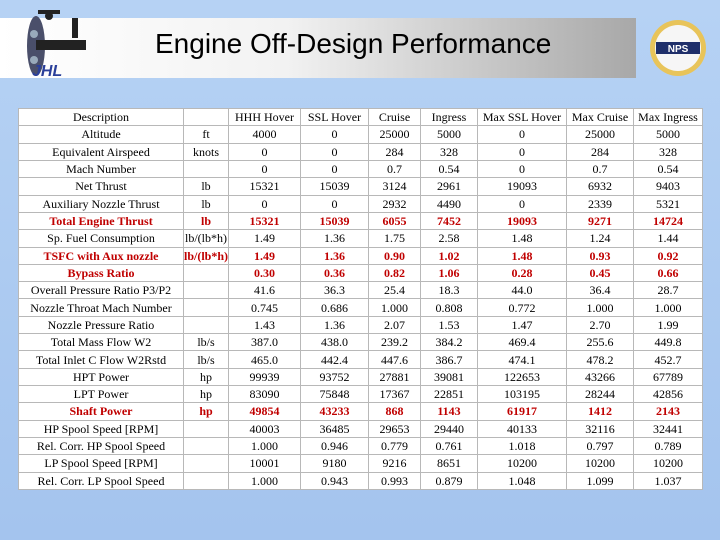 Image resolution: width=720 pixels, height=540 pixels. I want to click on value-cell: 1.49, so click(264, 238).